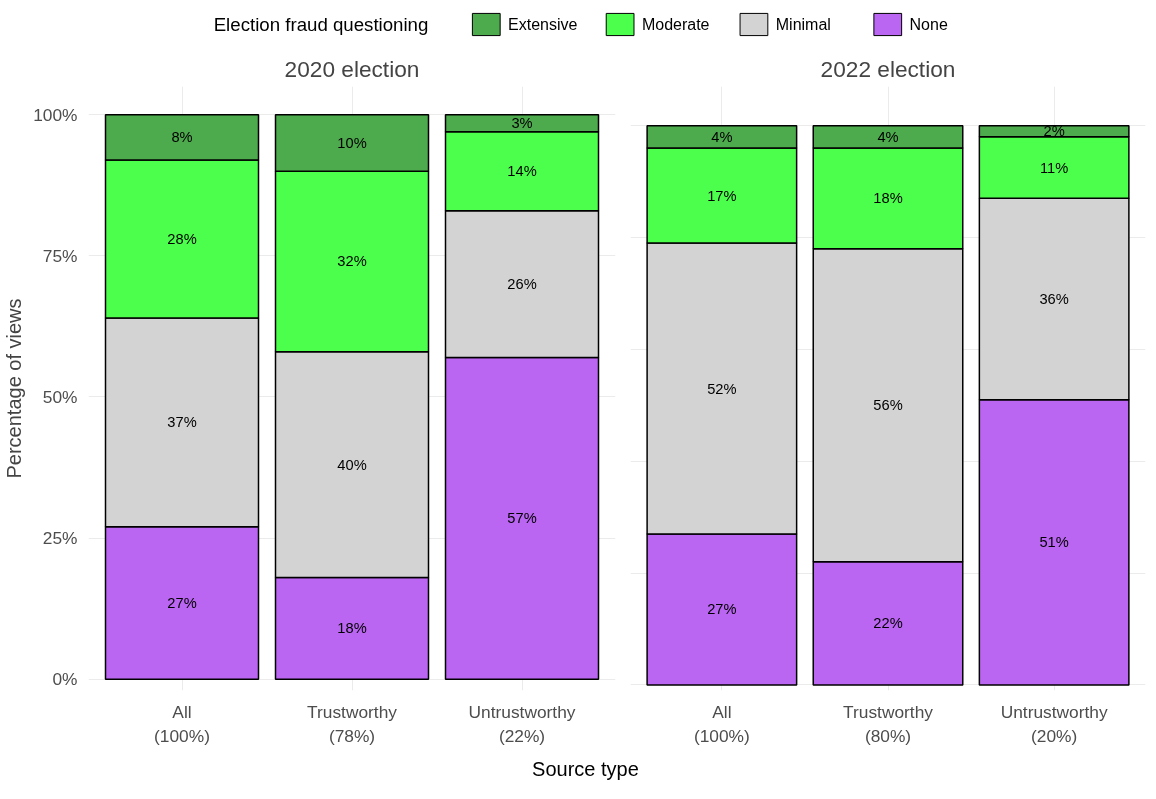 This screenshot has height=799, width=1156. I want to click on data-label: 11%, so click(1054, 167).